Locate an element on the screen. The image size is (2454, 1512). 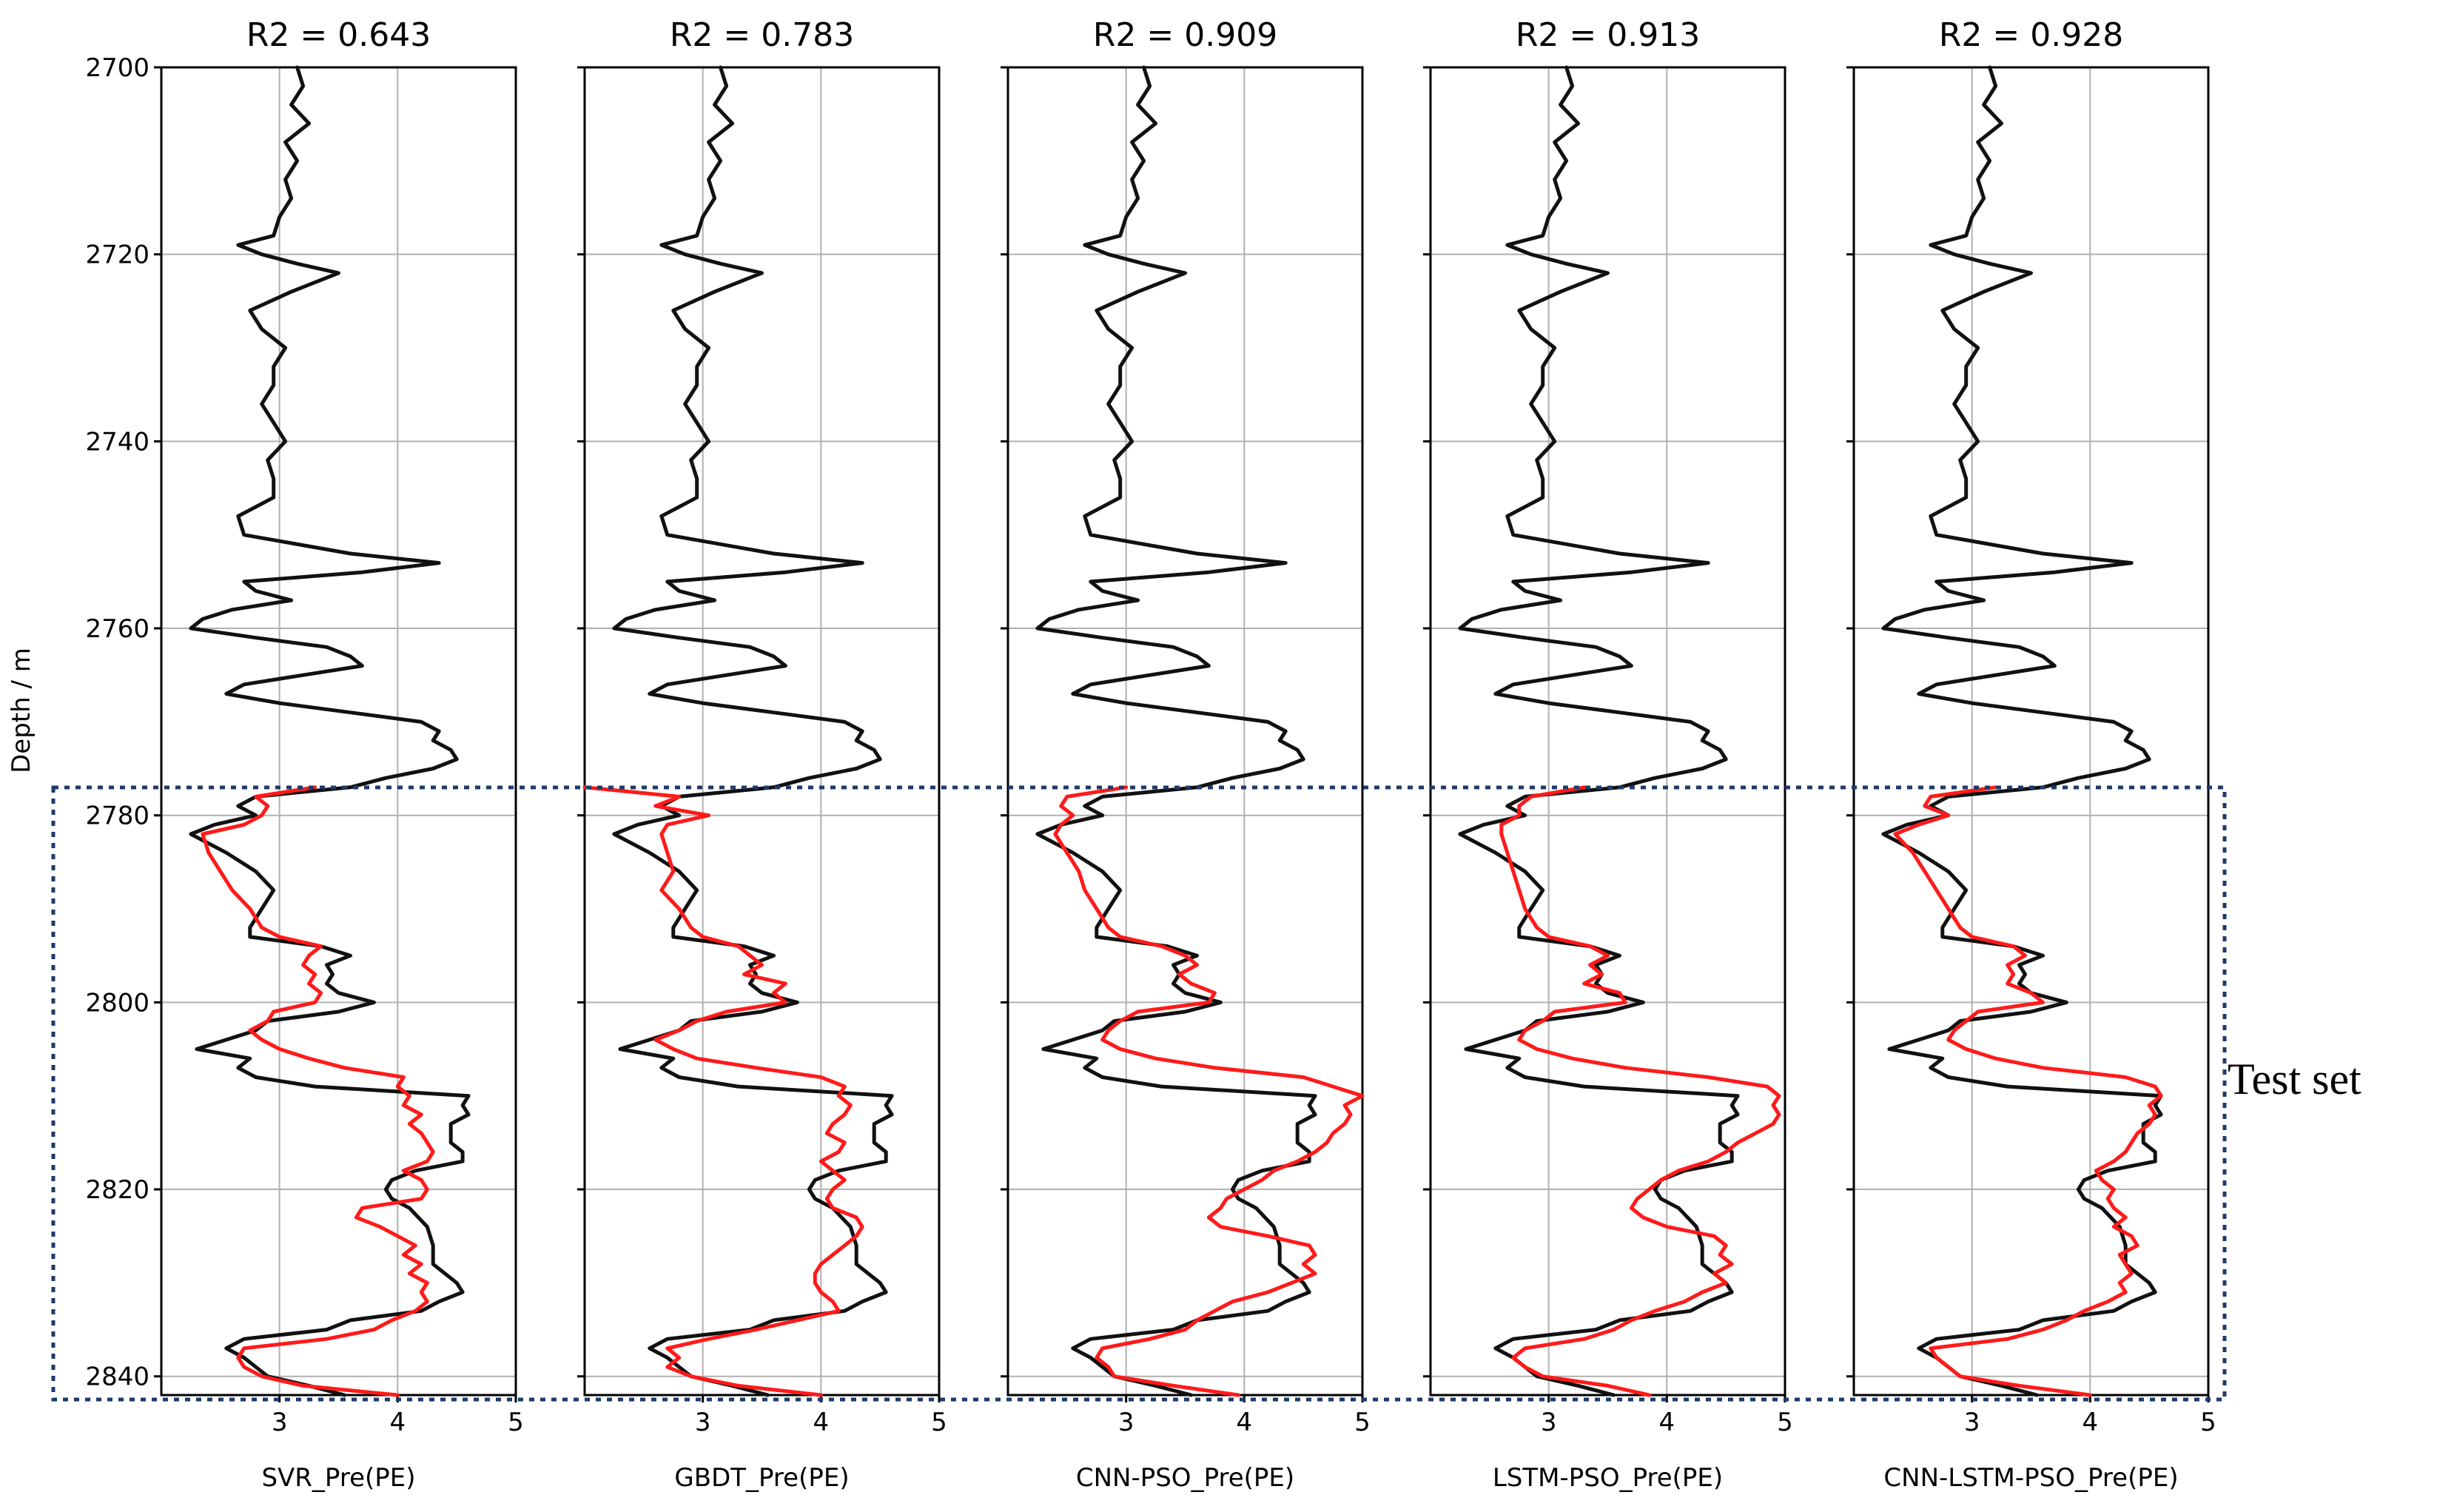
x-axis-label: CNN-PSO_Pre(PE) is located at coordinates (1185, 1478).